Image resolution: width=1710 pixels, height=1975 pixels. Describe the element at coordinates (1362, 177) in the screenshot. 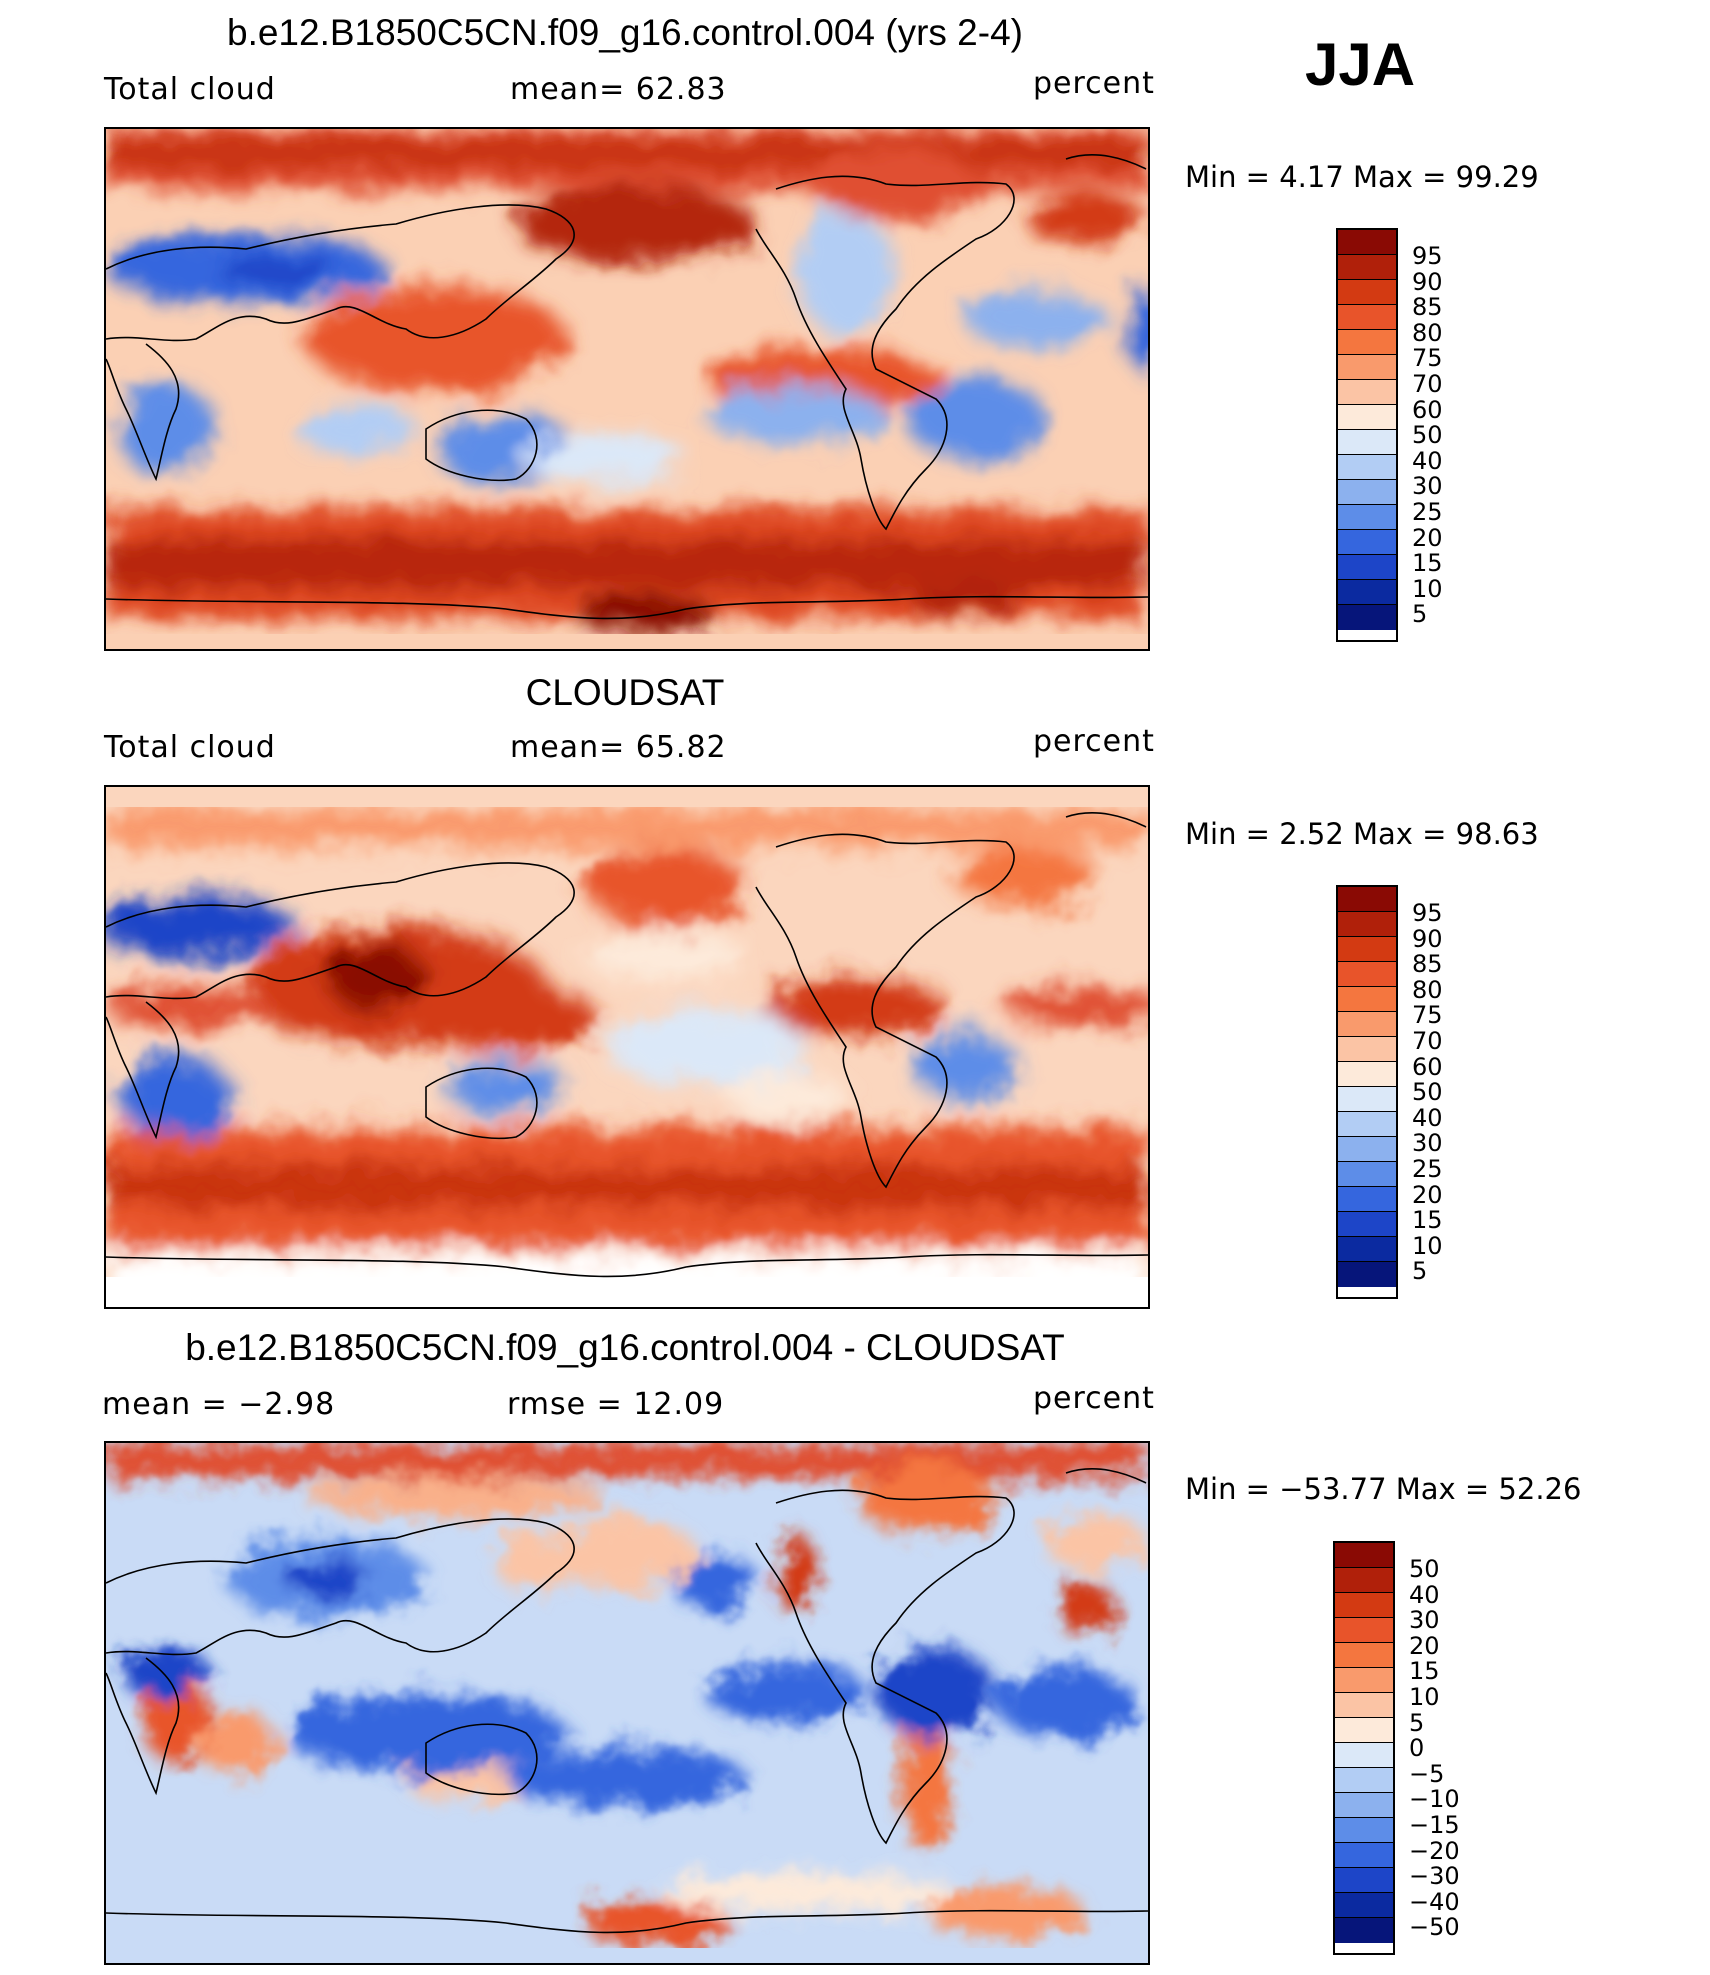

I see `min-max-label: Min = 4.17 Max = 99.29` at that location.